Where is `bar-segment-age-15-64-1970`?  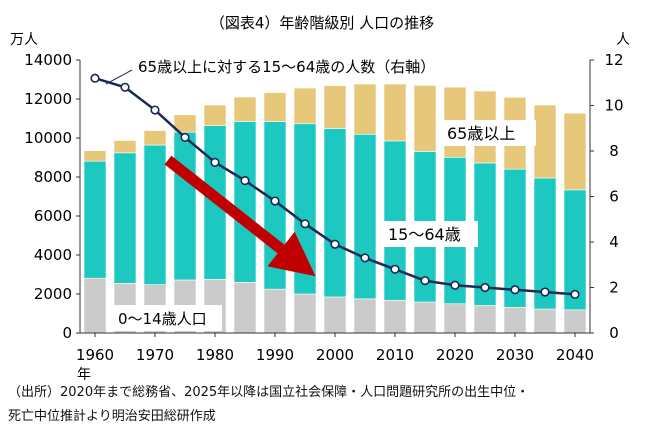
bar-segment-age-15-64-1970 is located at coordinates (155, 214).